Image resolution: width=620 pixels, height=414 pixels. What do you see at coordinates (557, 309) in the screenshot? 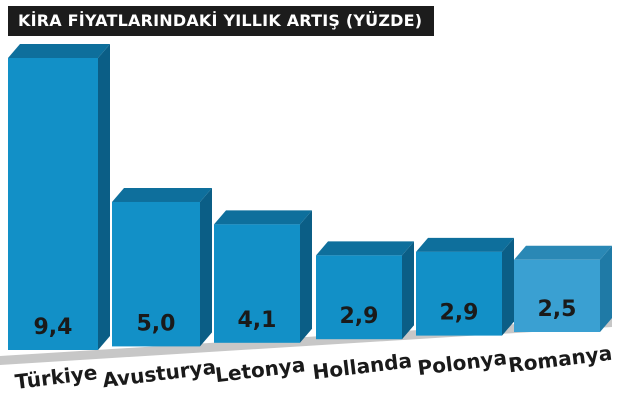
I see `value-label-romanya: 2,5` at bounding box center [557, 309].